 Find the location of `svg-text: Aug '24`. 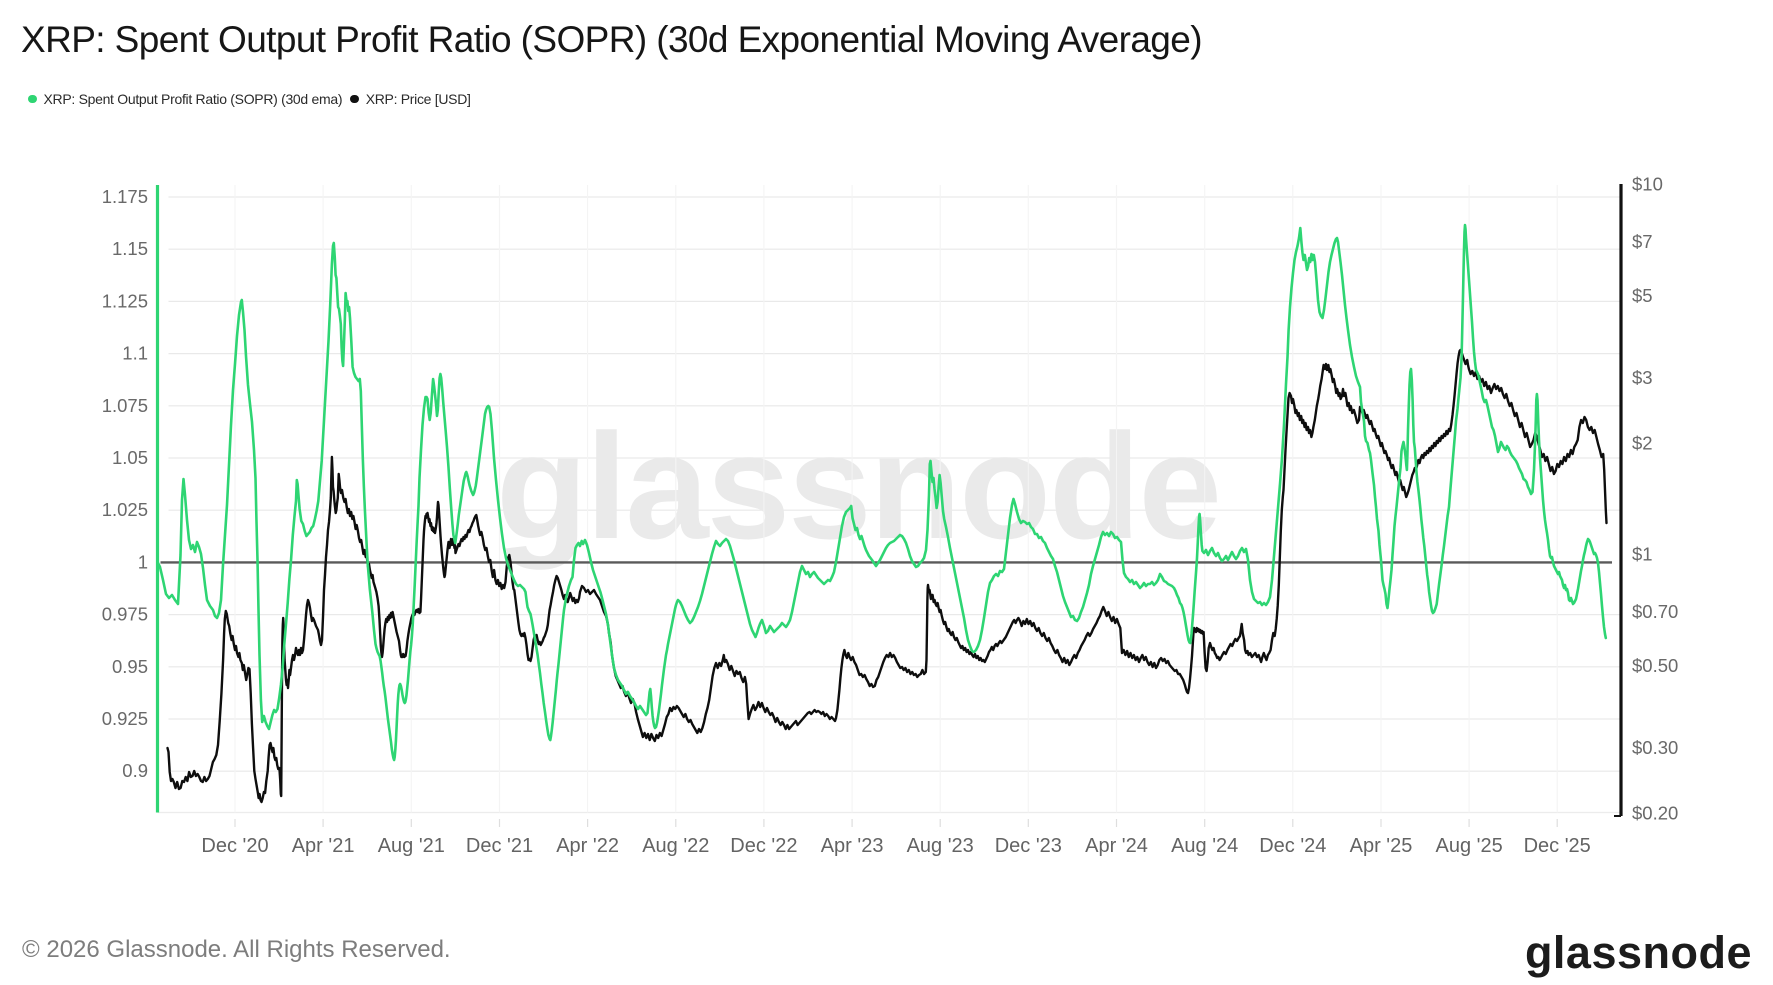

svg-text: Aug '24 is located at coordinates (1204, 846).